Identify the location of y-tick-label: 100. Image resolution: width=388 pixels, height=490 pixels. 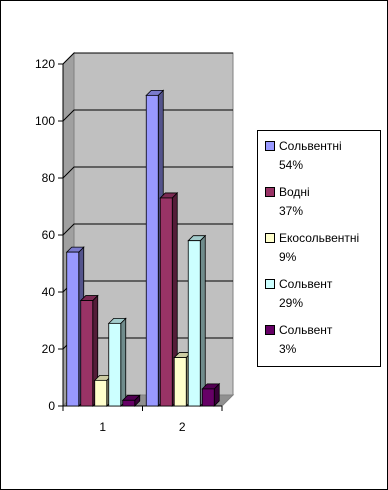
(45, 121).